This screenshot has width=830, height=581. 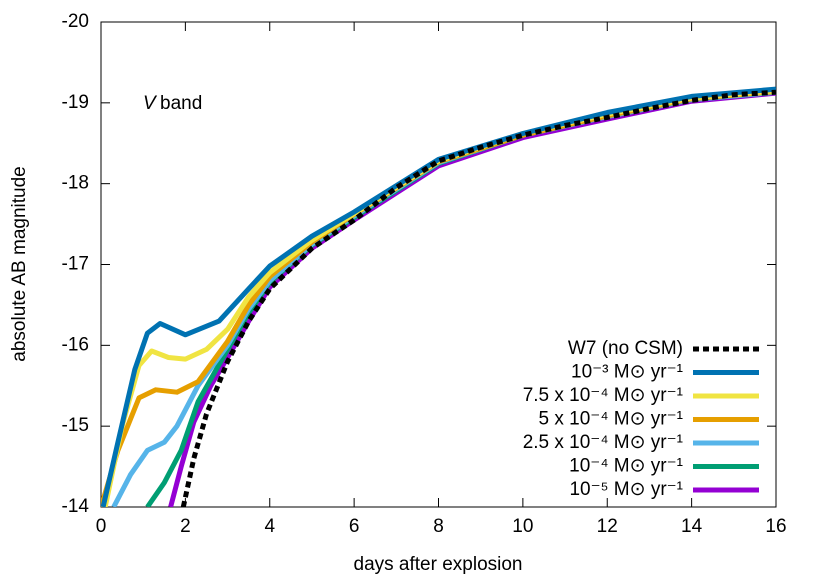 I want to click on y-tick-label: -16, so click(x=75, y=344).